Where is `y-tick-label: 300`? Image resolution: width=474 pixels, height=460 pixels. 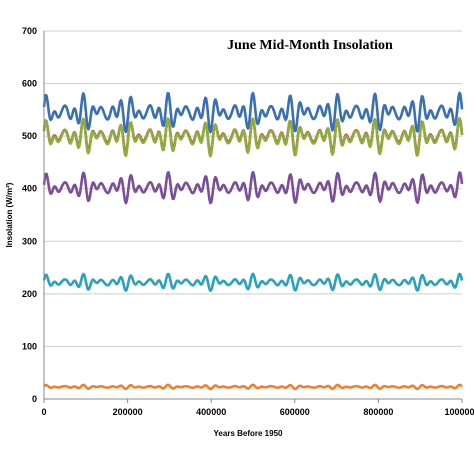 y-tick-label: 300 is located at coordinates (29, 241).